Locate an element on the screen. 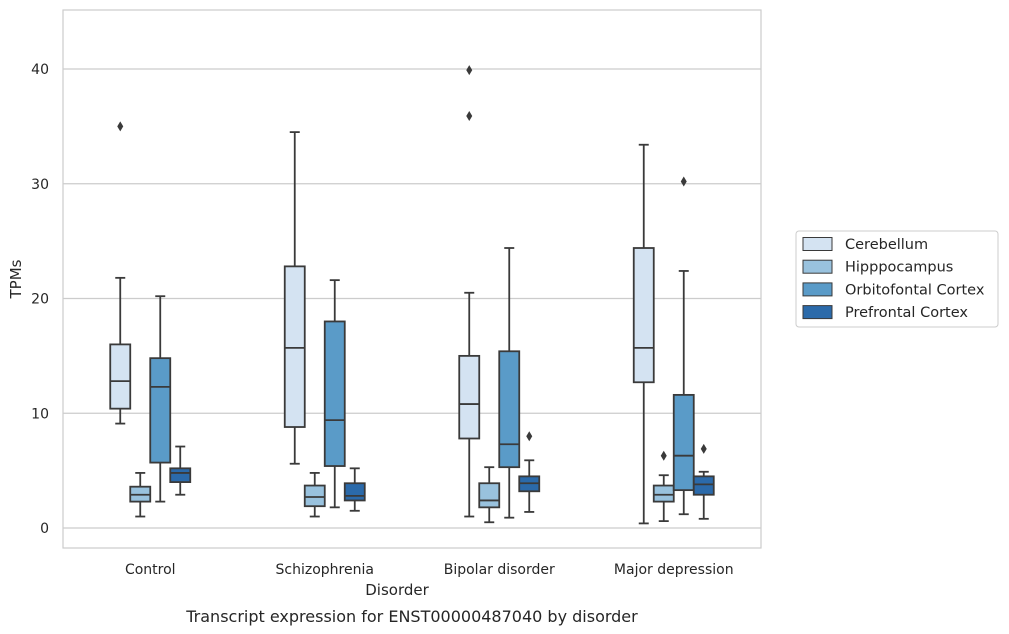  y-tick-labels: 0 10 20 30 40 is located at coordinates (40, 299).